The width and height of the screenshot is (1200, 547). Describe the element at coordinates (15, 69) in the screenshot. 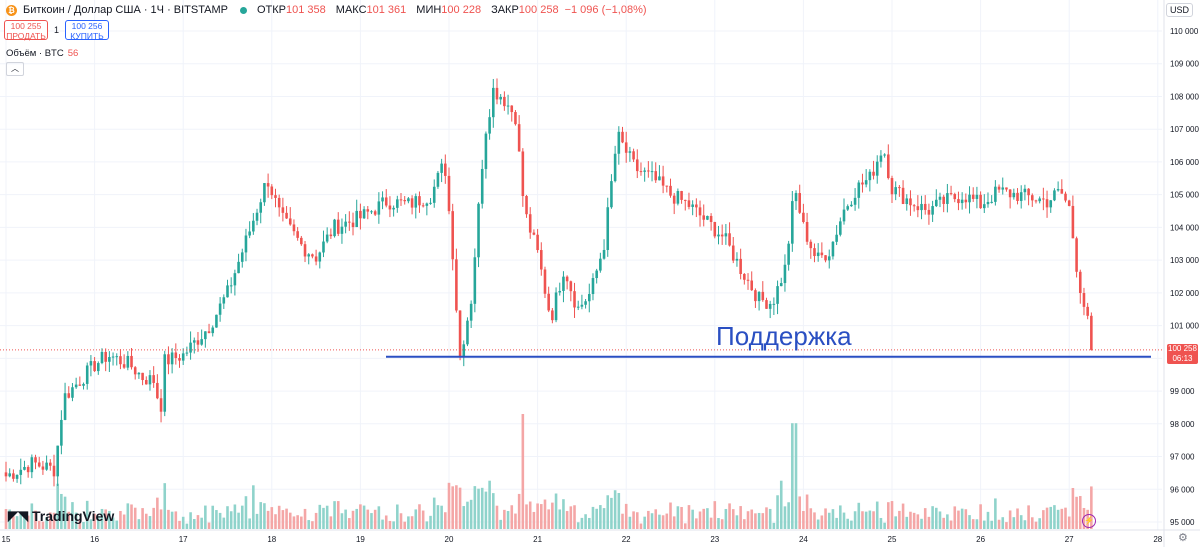

I see `collapse-chevron-icon: ︿` at that location.